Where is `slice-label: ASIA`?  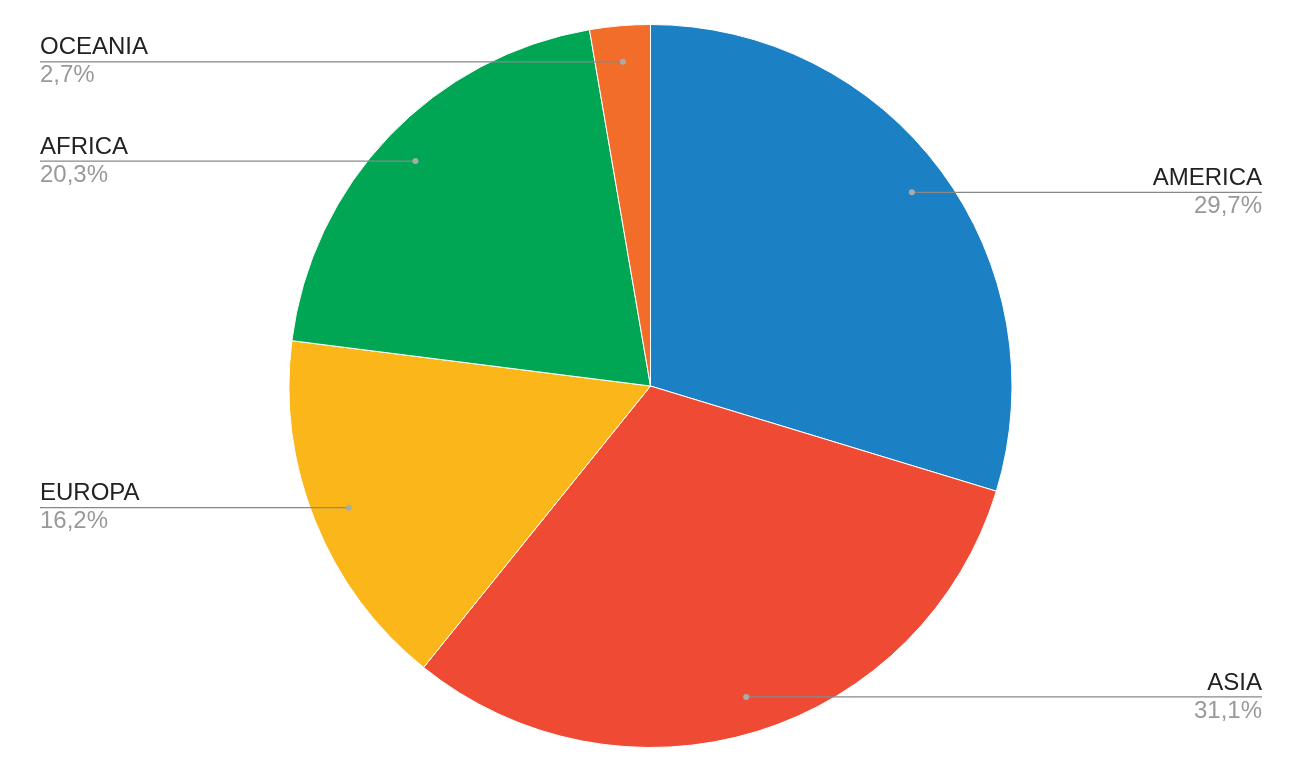 slice-label: ASIA is located at coordinates (1234, 681).